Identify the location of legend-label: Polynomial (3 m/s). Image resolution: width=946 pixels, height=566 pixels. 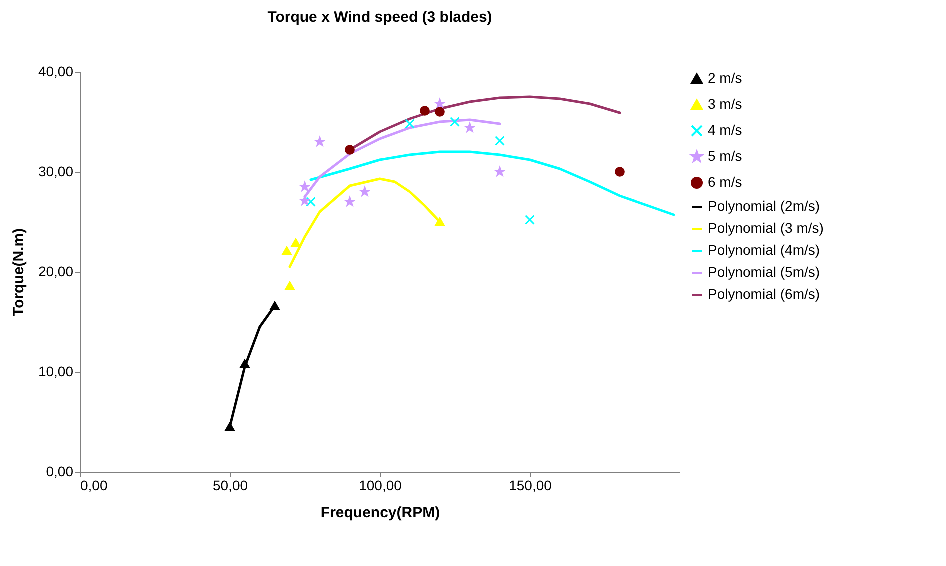
(766, 228).